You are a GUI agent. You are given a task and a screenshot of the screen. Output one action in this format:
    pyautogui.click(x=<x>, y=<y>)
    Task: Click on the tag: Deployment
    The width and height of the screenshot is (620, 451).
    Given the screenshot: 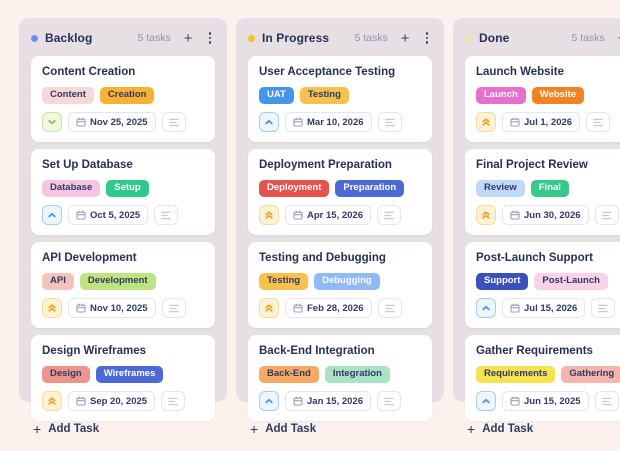 What is the action you would take?
    pyautogui.click(x=294, y=188)
    